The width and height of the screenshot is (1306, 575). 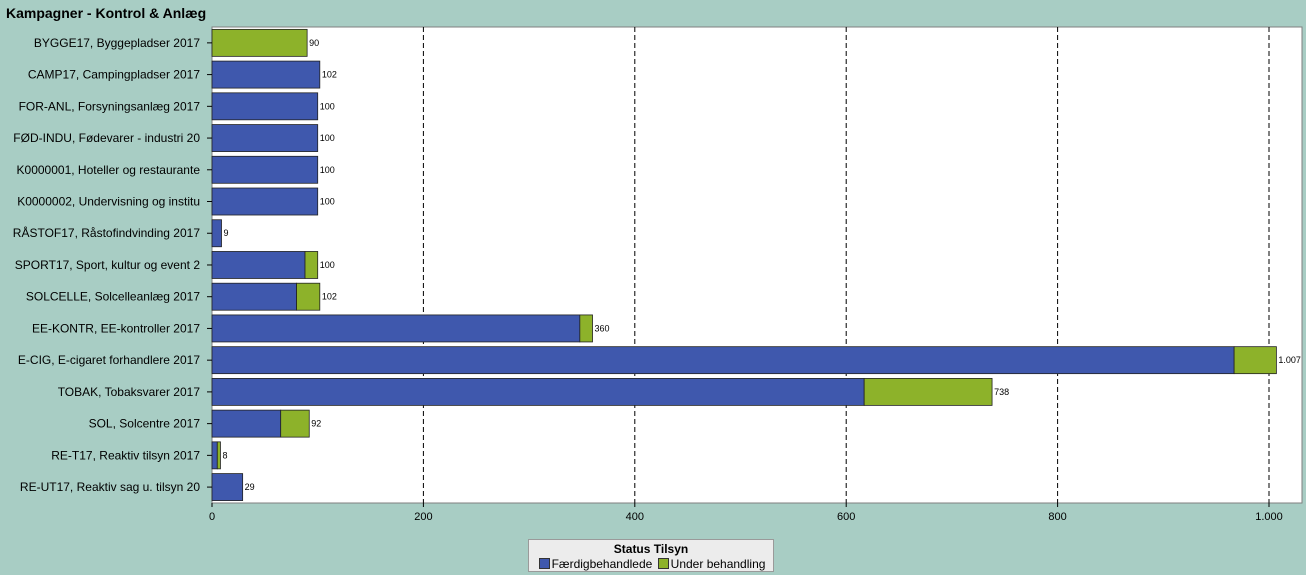 I want to click on category-label: TOBAK, Tobaksvarer 2017, so click(x=129, y=392).